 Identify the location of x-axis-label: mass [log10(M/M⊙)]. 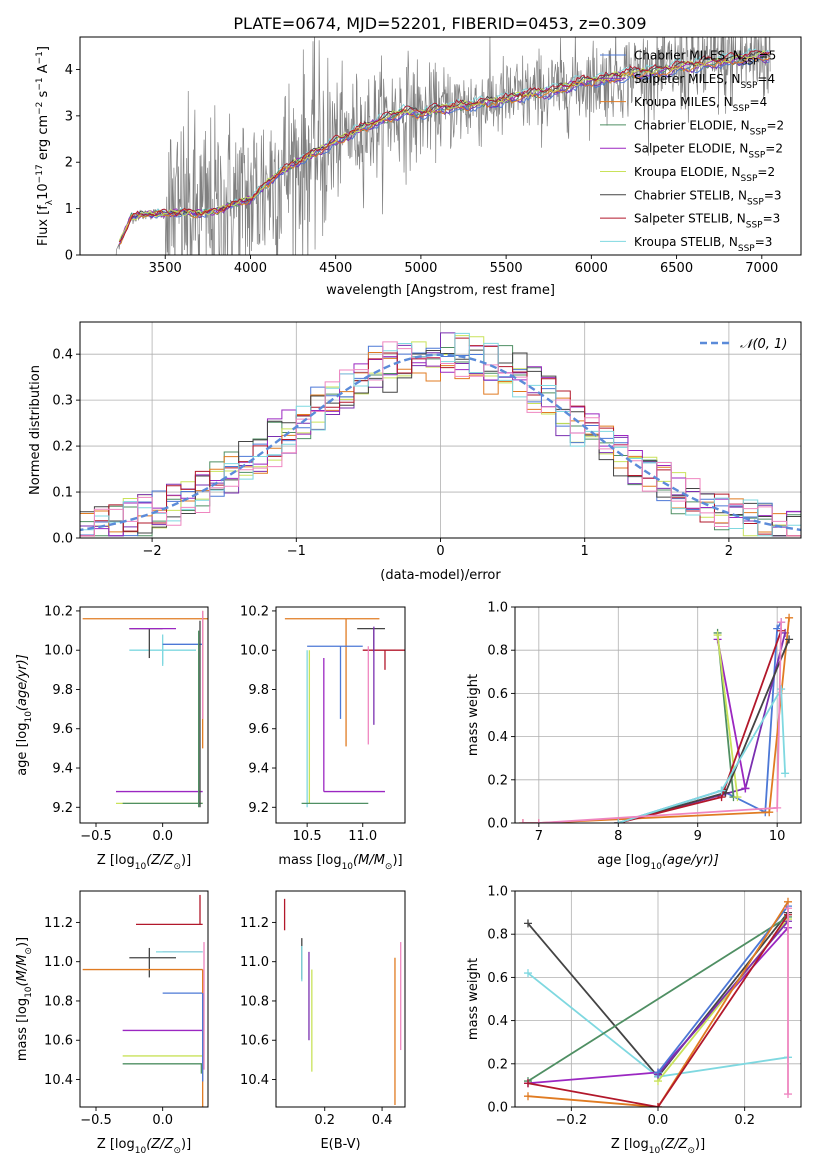
(340, 862).